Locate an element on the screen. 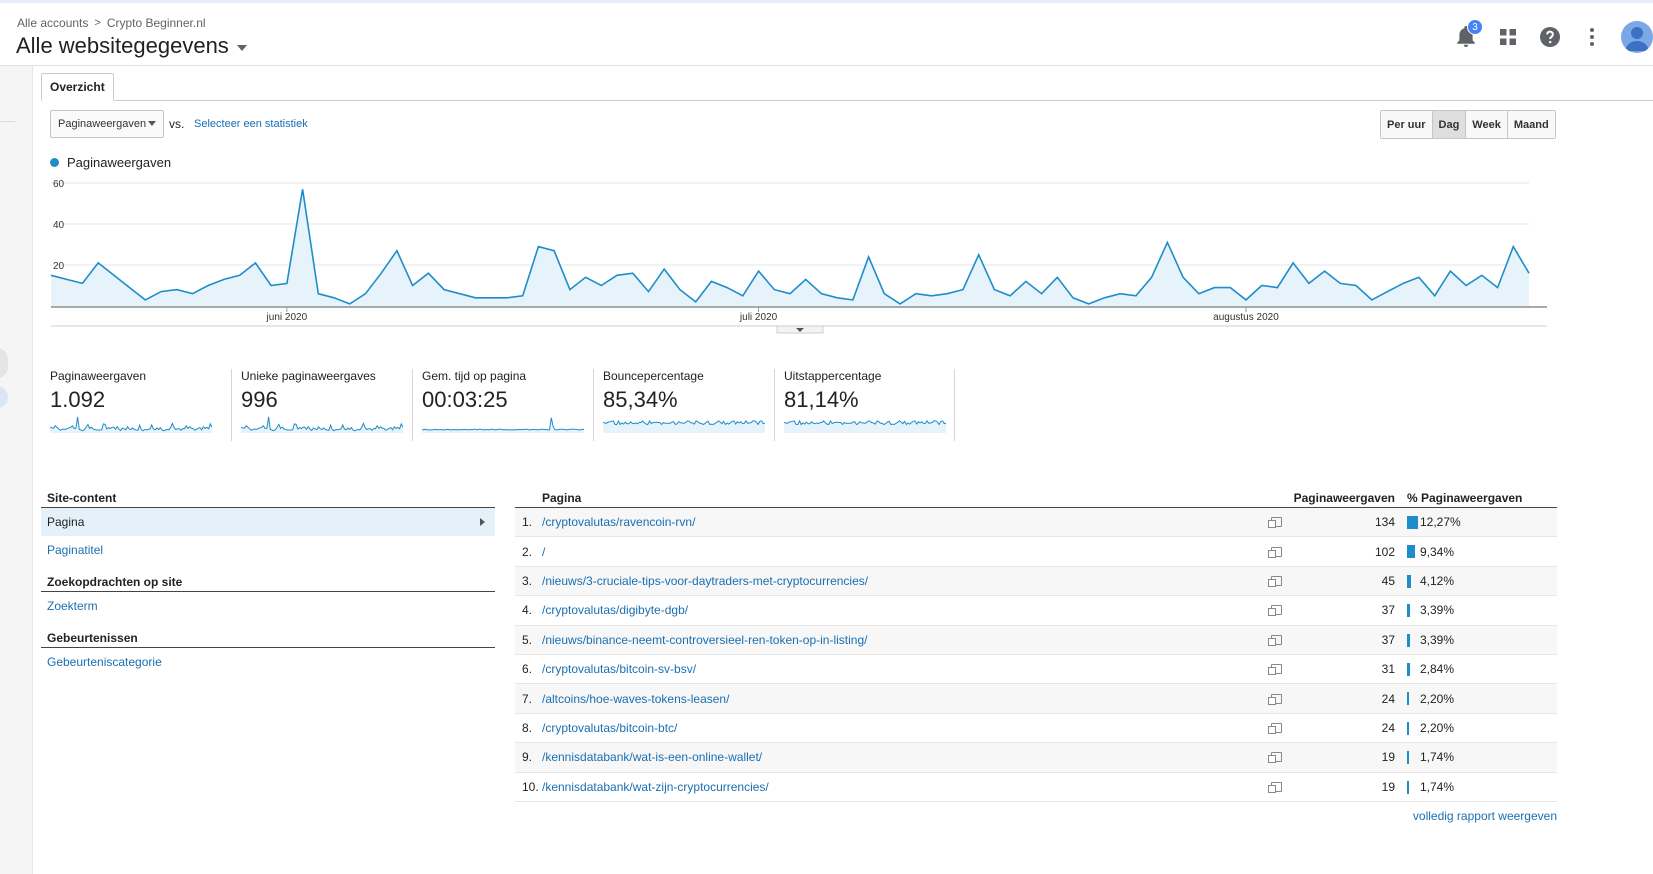  column-header-pct: % Paginaweergaven is located at coordinates (1465, 497).